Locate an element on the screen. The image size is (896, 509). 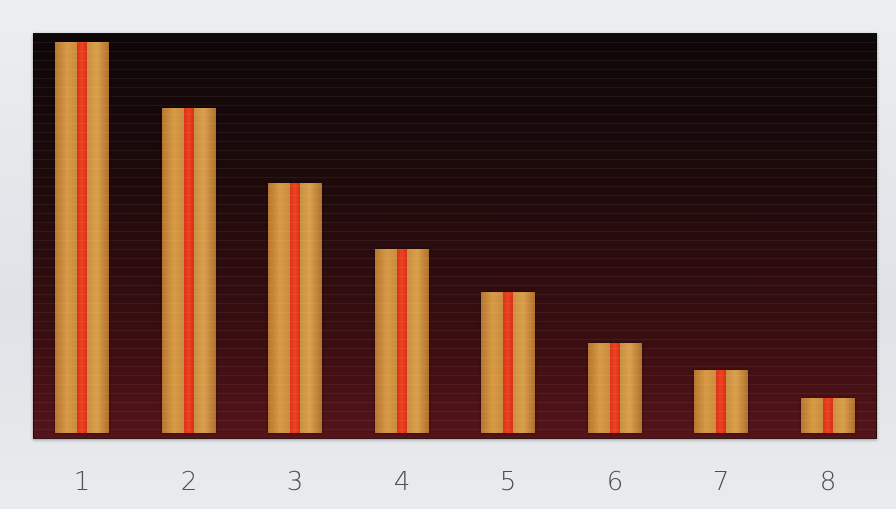
x-tick-label-8: 8 is located at coordinates (828, 482).